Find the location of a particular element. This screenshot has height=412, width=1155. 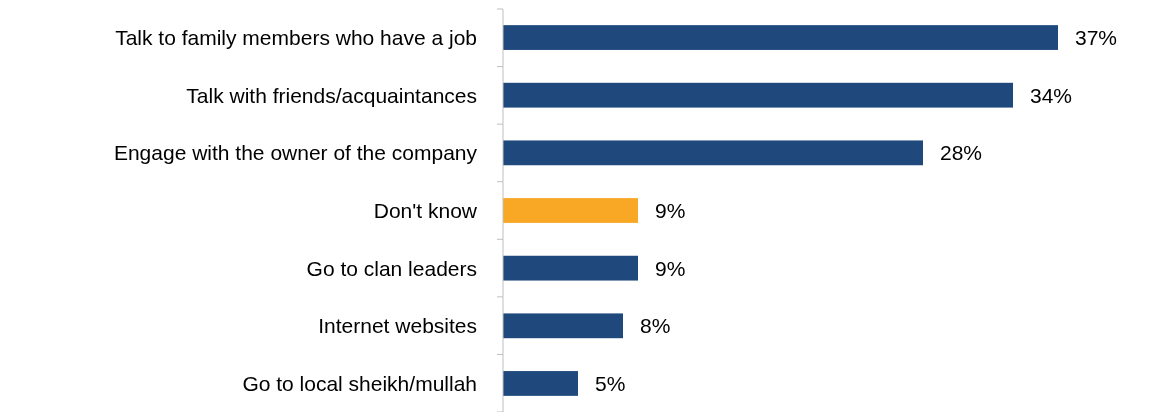

data-label: 5% is located at coordinates (610, 383).